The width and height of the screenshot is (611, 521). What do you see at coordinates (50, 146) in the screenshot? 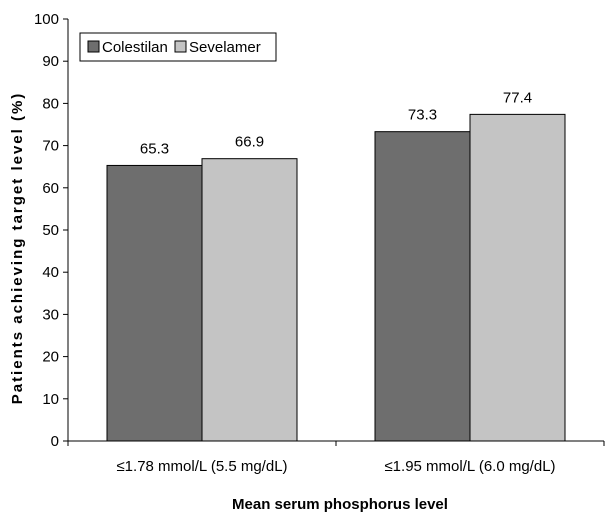
I see `y-tick-label: 70` at bounding box center [50, 146].